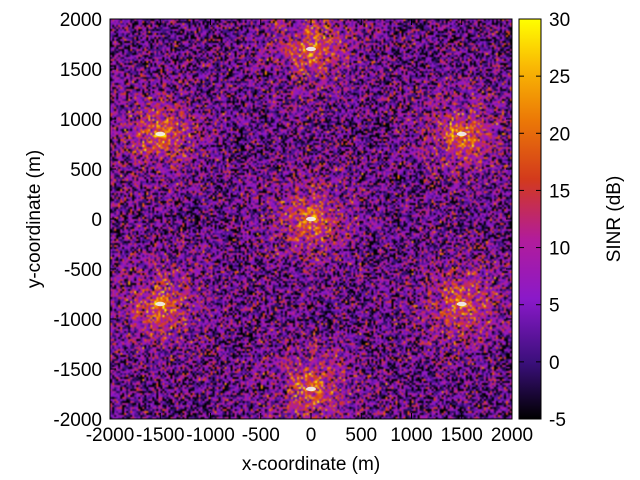  What do you see at coordinates (530, 219) in the screenshot?
I see `colorbar-gradient` at bounding box center [530, 219].